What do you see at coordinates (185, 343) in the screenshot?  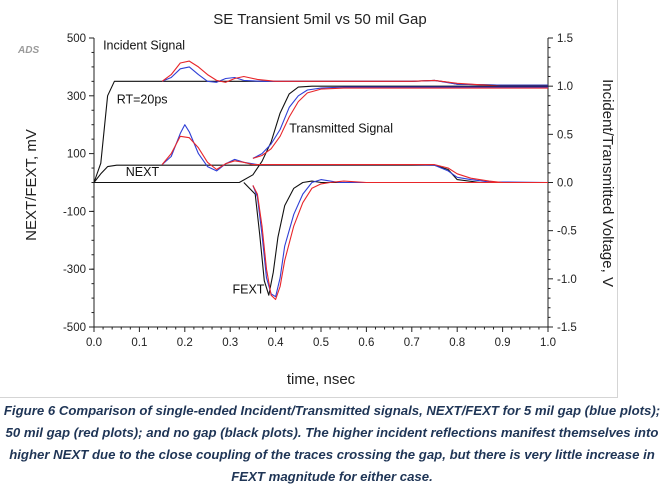 I see `x-tick-label: 0.2` at bounding box center [185, 343].